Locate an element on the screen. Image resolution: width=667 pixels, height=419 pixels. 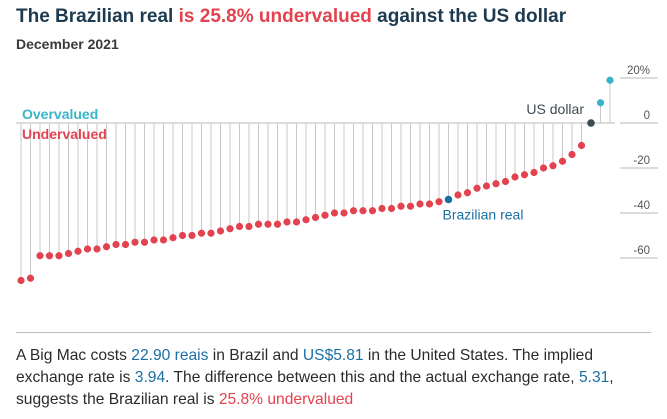
brazilian-real-label: Brazilian real is located at coordinates (483, 215).